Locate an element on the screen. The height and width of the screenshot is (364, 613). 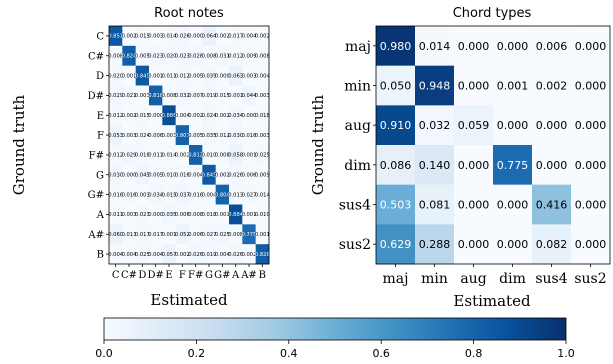
root-cell-value: 0.031 is located at coordinates (222, 57).